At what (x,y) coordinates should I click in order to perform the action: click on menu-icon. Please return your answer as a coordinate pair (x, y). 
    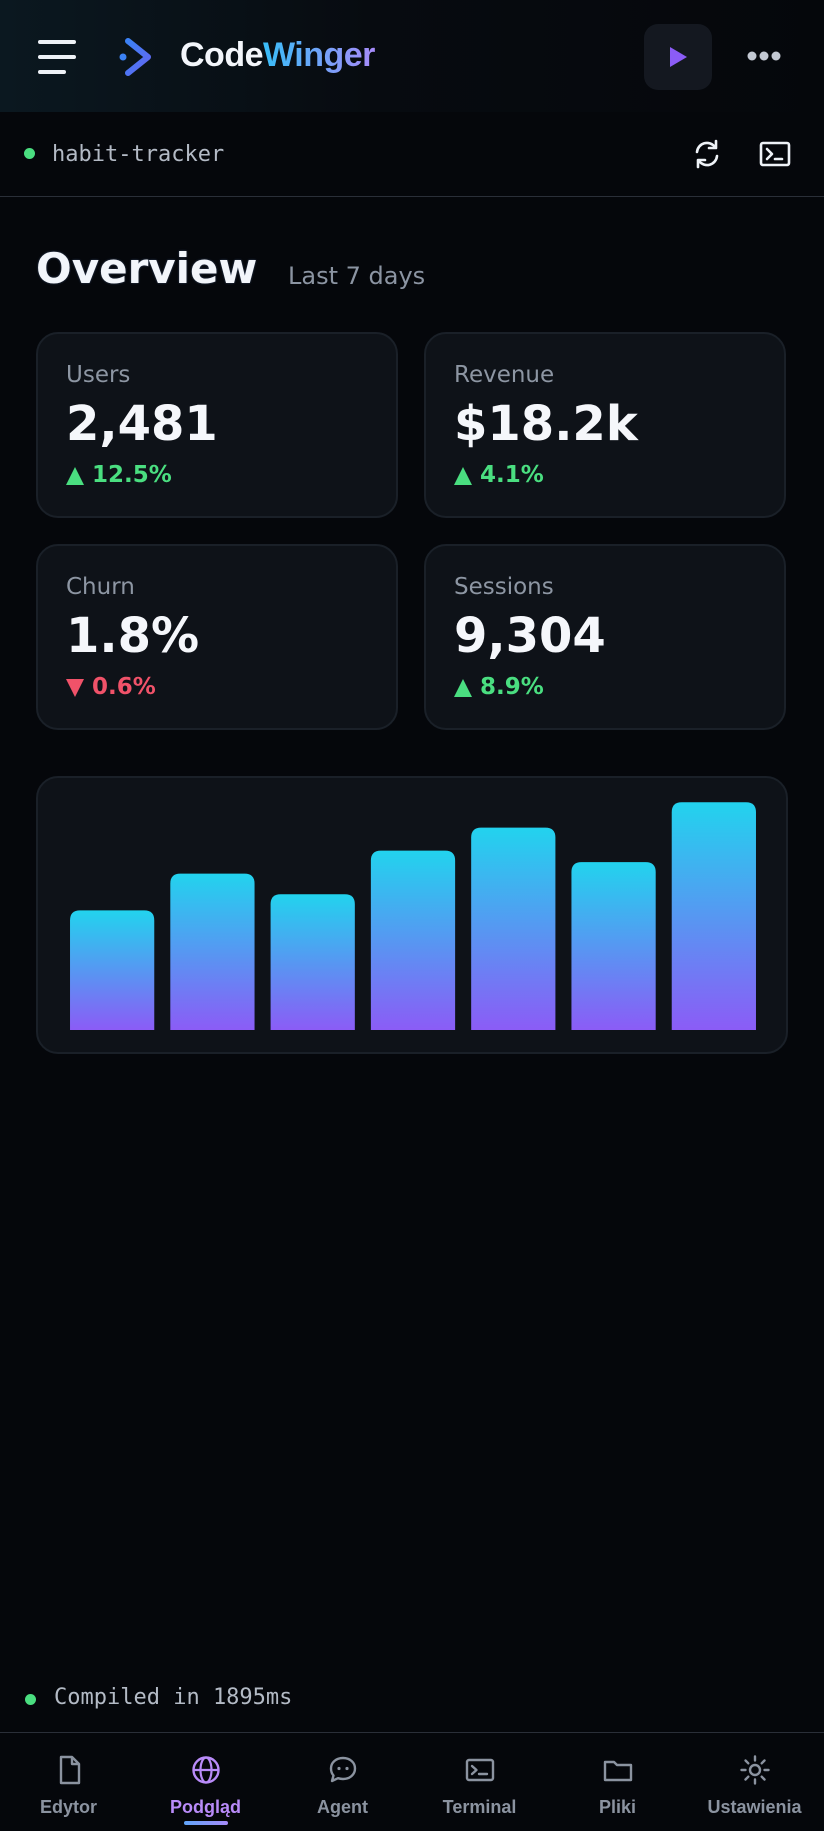
    Looking at the image, I should click on (60, 57).